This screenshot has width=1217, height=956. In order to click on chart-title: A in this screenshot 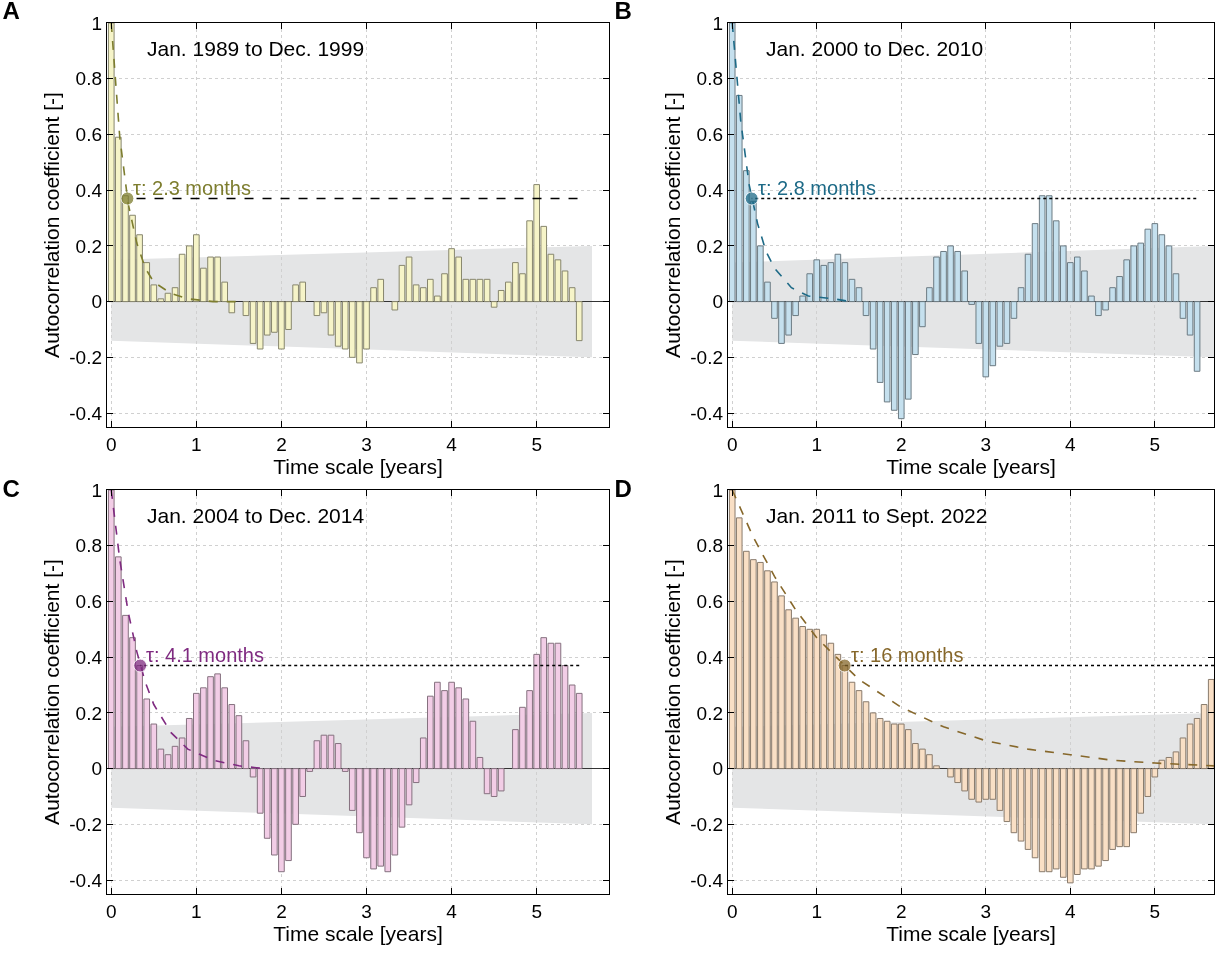, I will do `click(11, 12)`.